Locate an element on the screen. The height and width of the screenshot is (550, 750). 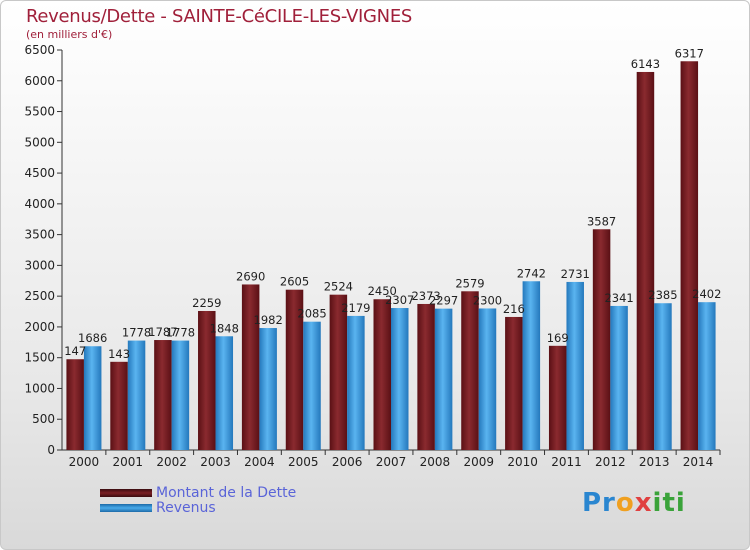
data-label-dette: 6143 is located at coordinates (645, 64).